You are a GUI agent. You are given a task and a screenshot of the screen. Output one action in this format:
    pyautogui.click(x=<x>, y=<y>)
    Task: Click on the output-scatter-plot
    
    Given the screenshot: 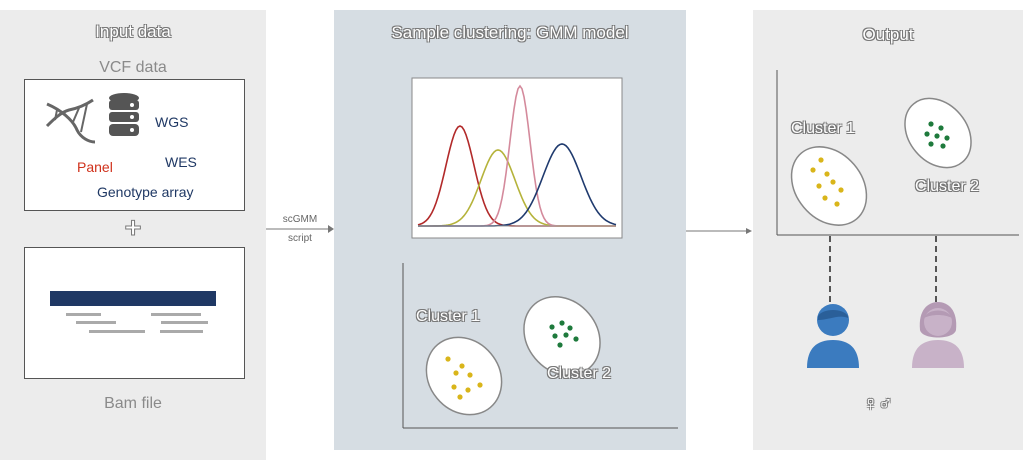 What is the action you would take?
    pyautogui.click(x=897, y=153)
    